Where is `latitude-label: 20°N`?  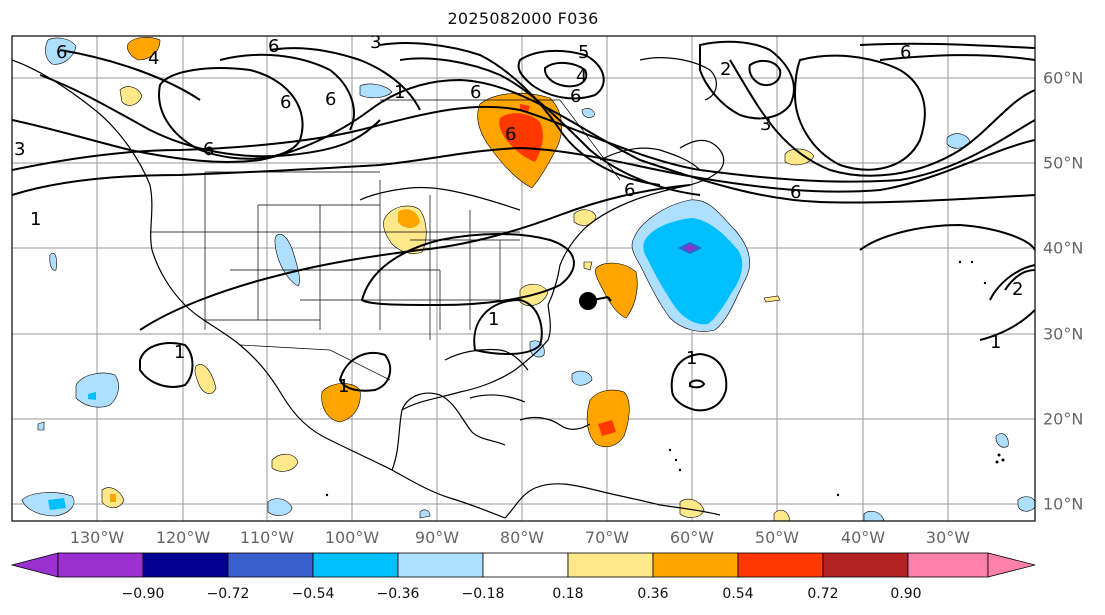 latitude-label: 20°N is located at coordinates (1063, 419).